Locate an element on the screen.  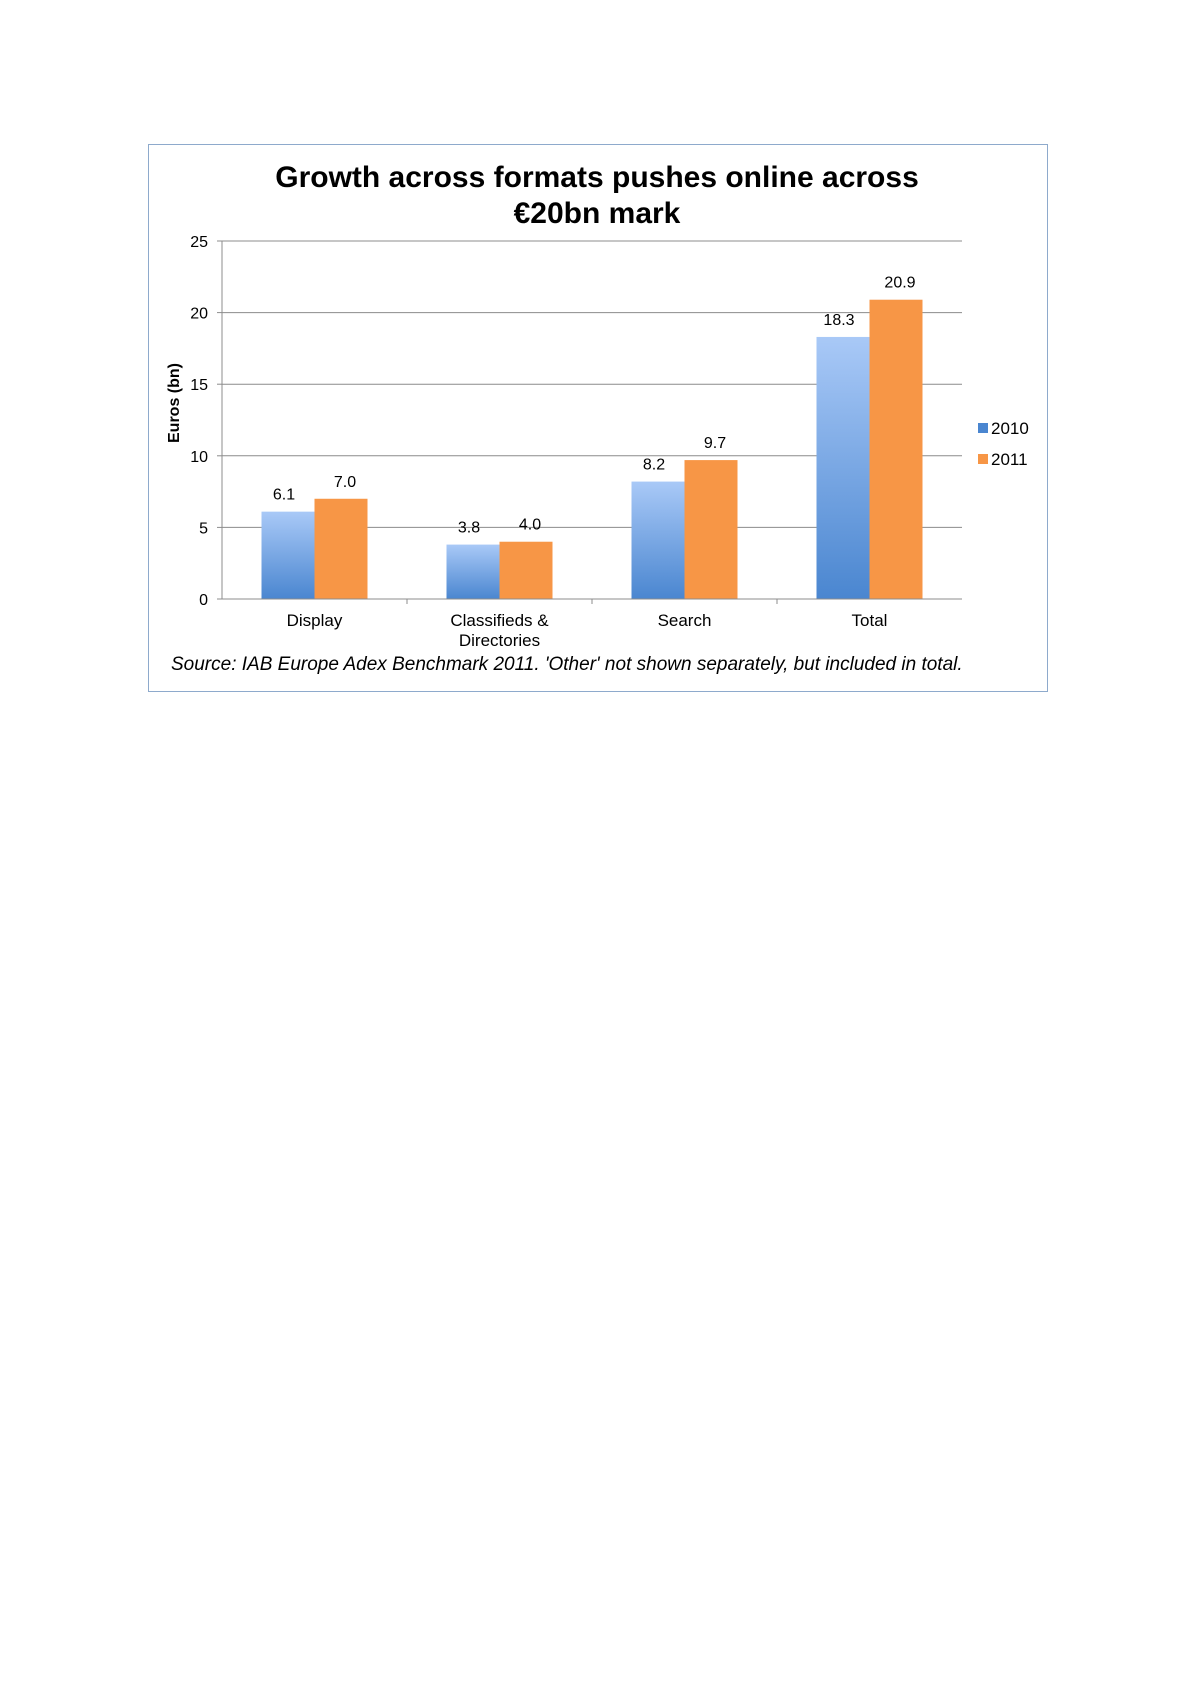
data-label-2011-1: 4.0 is located at coordinates (530, 525).